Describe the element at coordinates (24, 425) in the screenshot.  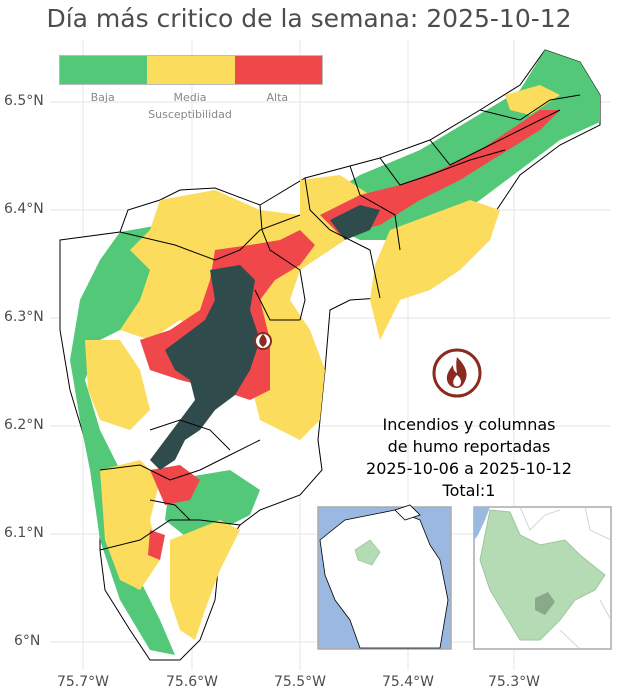
I see `lat-tick-label: 6.2°N` at that location.